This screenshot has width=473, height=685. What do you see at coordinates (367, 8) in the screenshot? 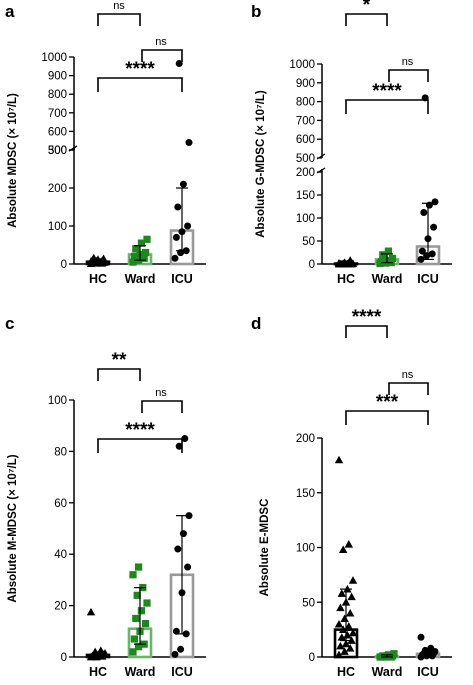
I see `significance-label: *` at bounding box center [367, 8].